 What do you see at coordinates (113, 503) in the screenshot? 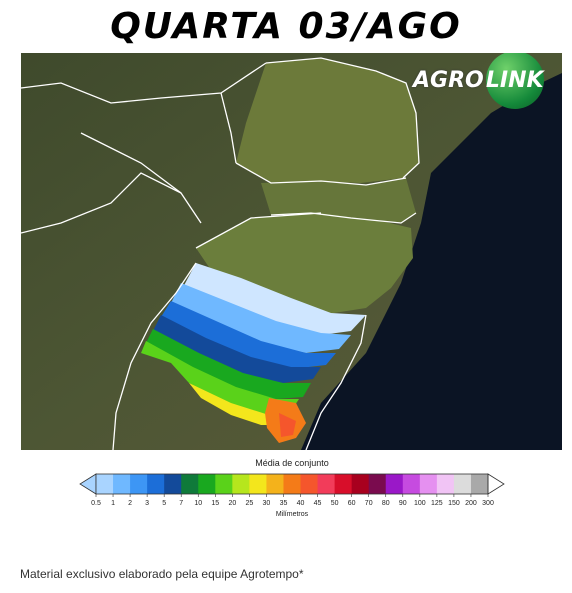
I see `colorbar-tick-label: 1` at bounding box center [113, 503].